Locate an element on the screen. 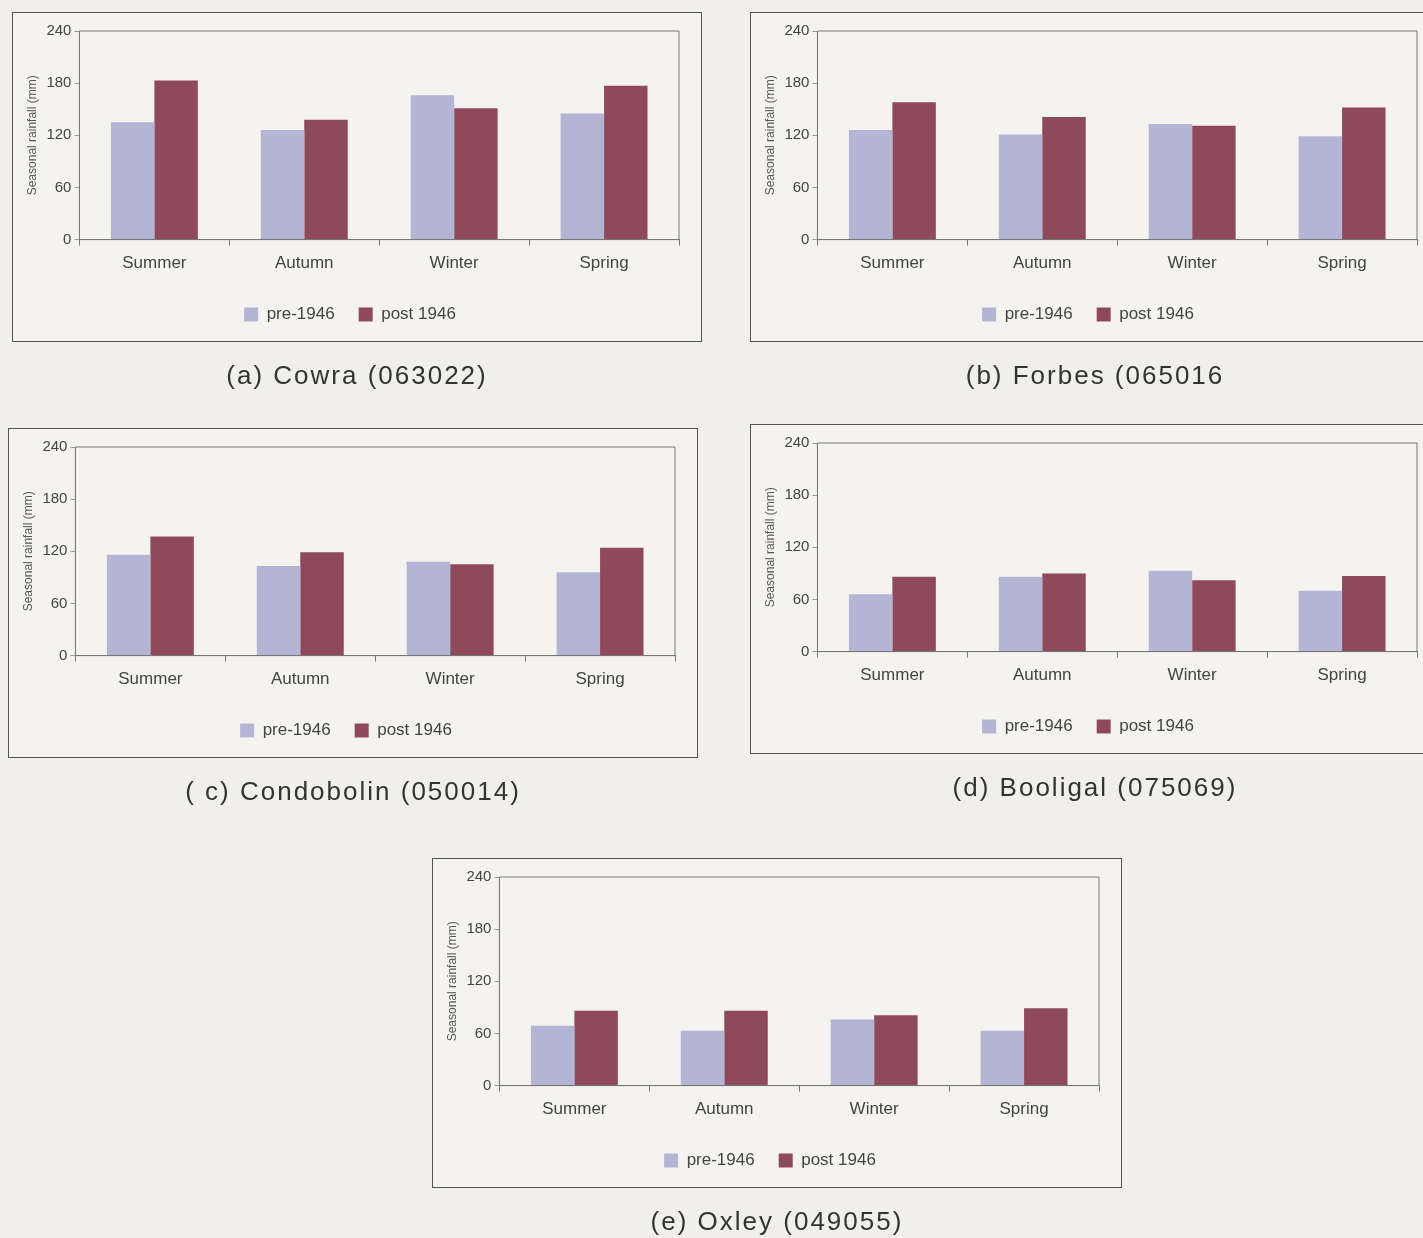 This screenshot has width=1423, height=1238. text: (b) Forbes (065016 is located at coordinates (1095, 375).